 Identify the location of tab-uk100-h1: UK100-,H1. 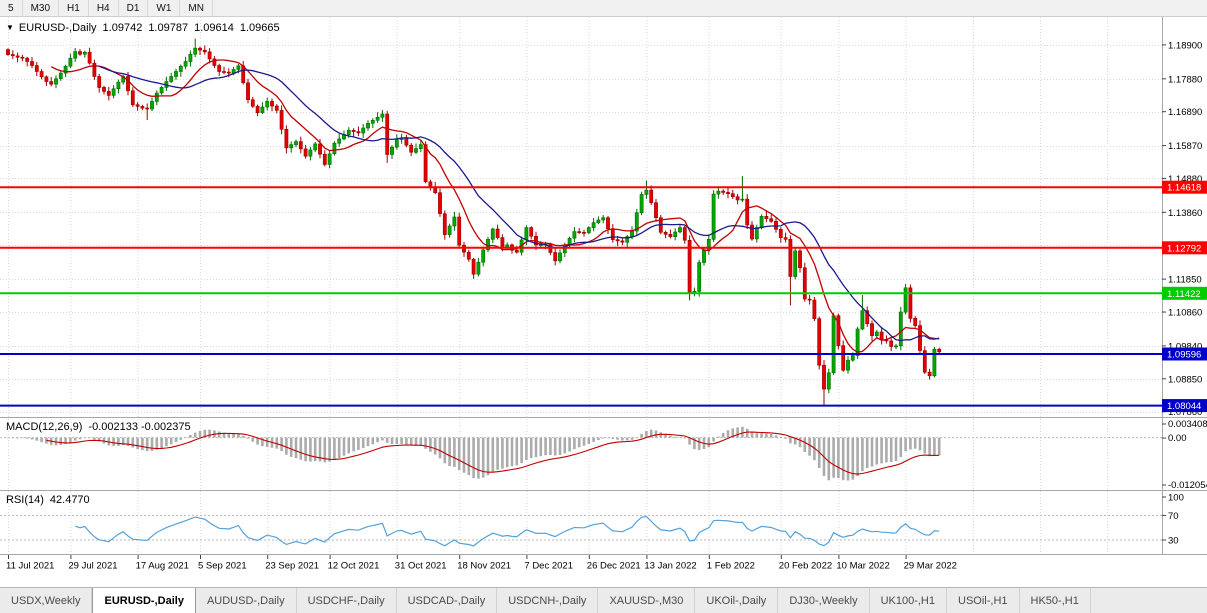
(908, 600).